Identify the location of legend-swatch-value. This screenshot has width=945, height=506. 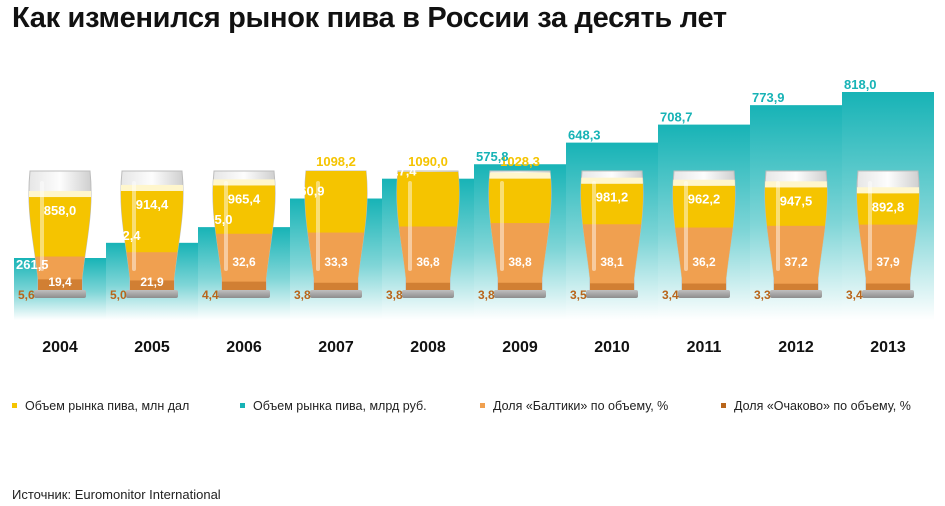
(242, 406).